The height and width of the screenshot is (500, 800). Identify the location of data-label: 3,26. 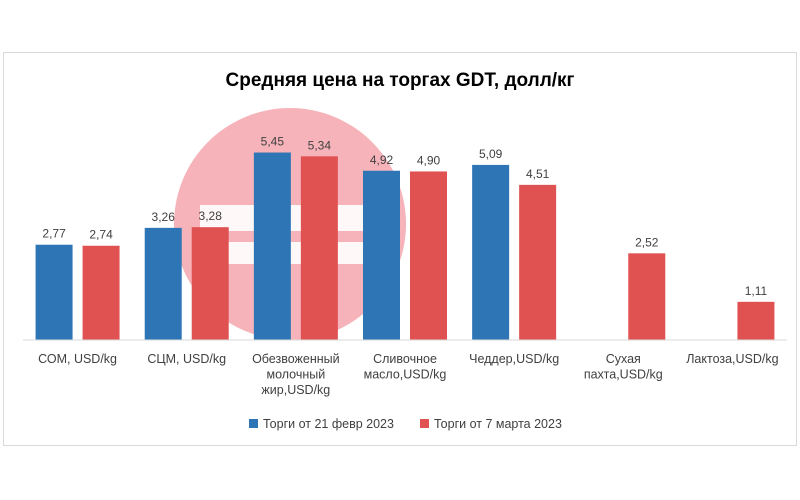
(164, 217).